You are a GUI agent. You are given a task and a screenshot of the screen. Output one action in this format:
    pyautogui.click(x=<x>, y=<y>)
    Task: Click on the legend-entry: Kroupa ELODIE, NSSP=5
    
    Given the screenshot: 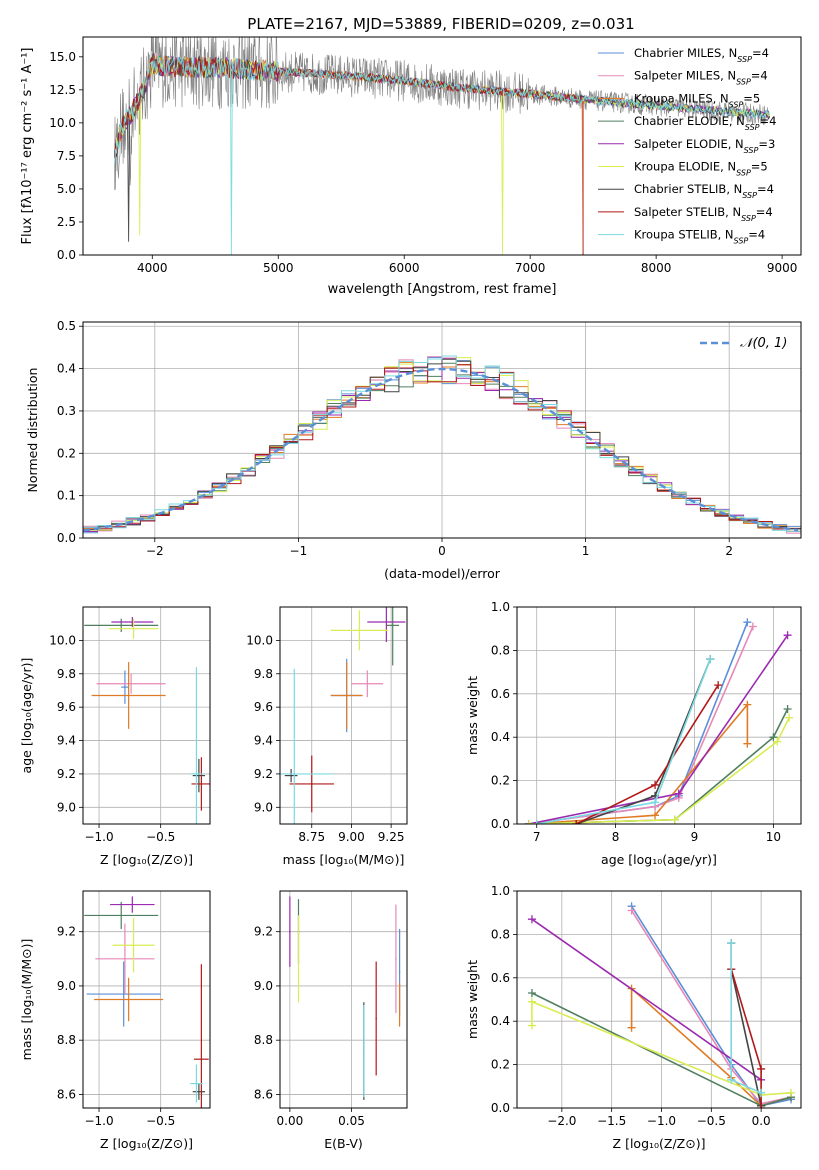 What is the action you would take?
    pyautogui.click(x=701, y=169)
    